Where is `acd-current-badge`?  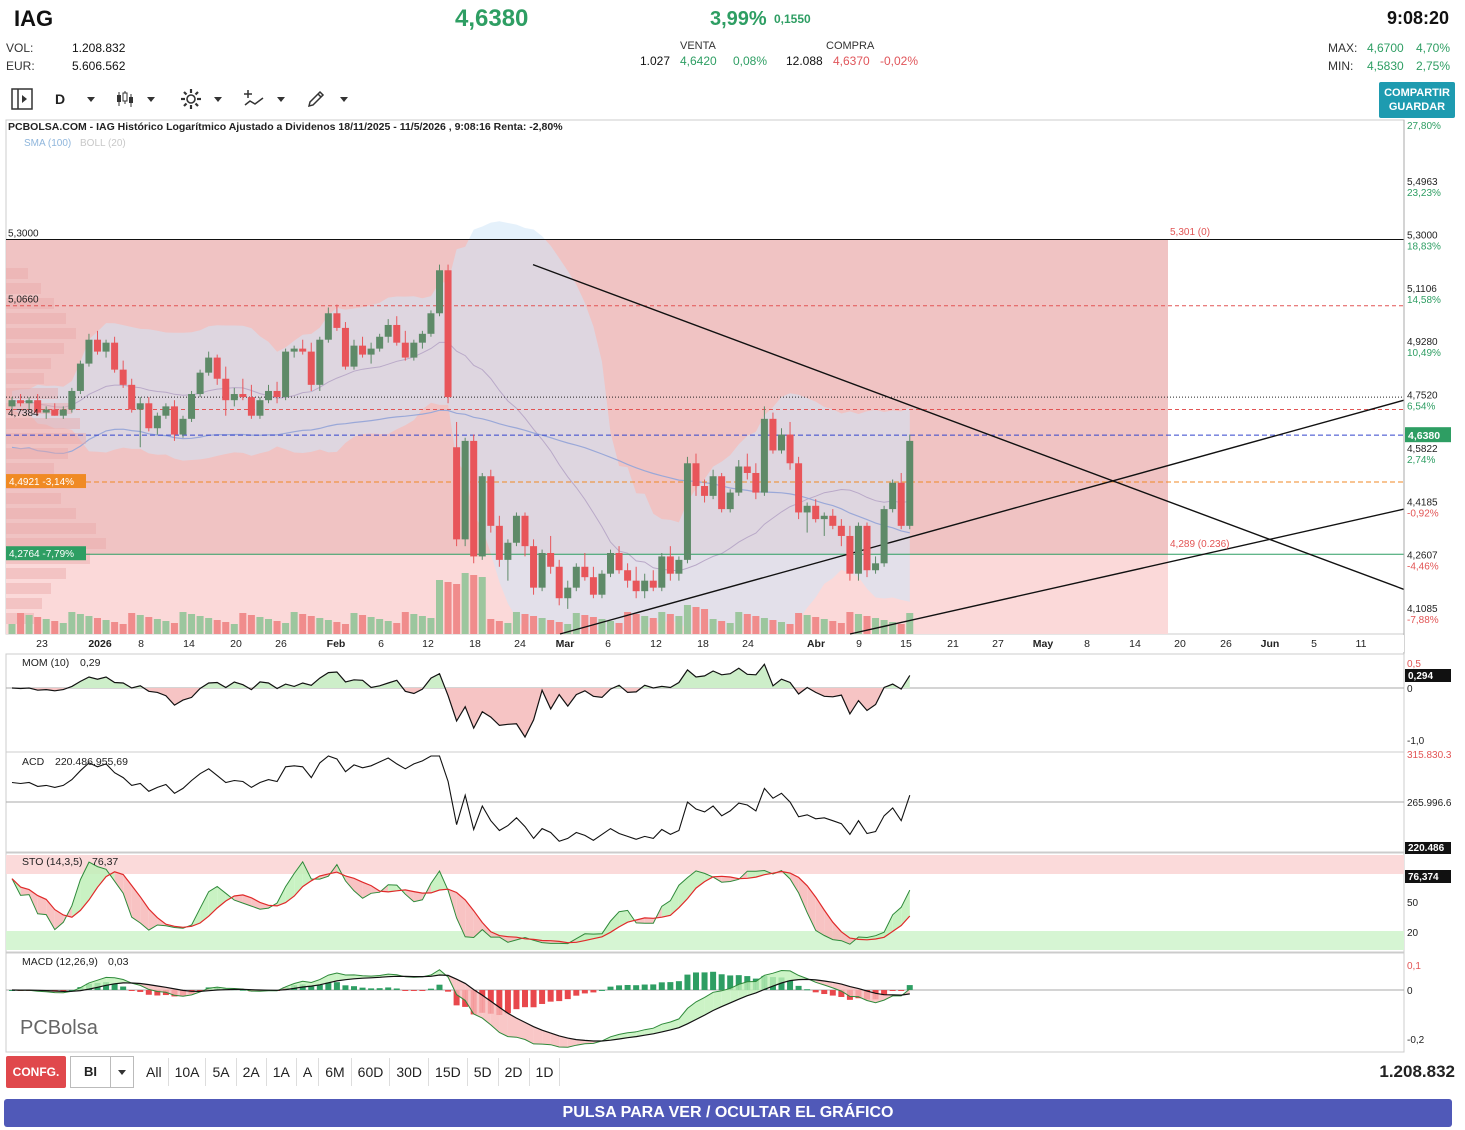
acd-current-badge is located at coordinates (1428, 848).